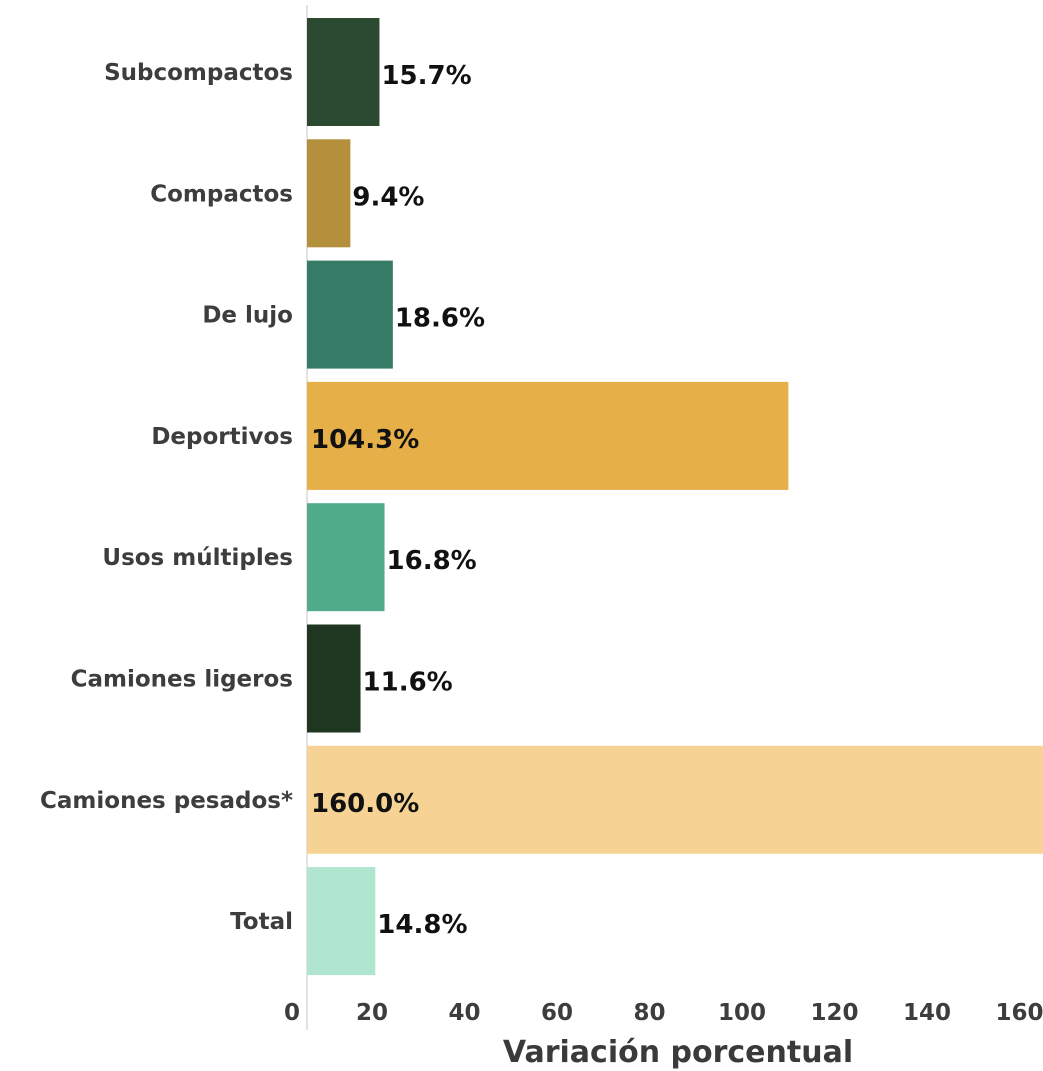 Image resolution: width=1043 pixels, height=1071 pixels. What do you see at coordinates (927, 1013) in the screenshot?
I see `x-tick-label-140: 140` at bounding box center [927, 1013].